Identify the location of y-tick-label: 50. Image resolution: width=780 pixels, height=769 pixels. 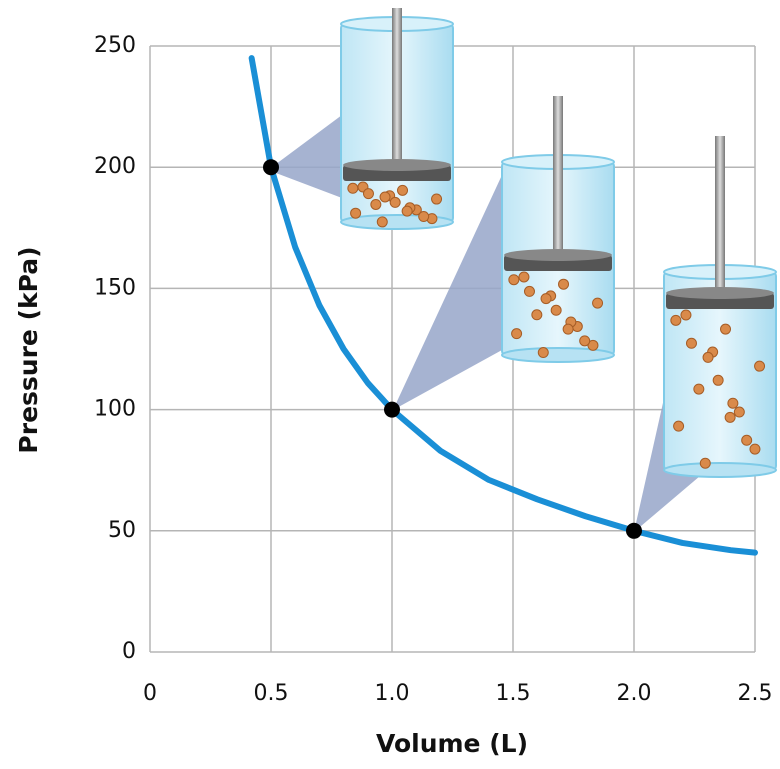
(122, 530).